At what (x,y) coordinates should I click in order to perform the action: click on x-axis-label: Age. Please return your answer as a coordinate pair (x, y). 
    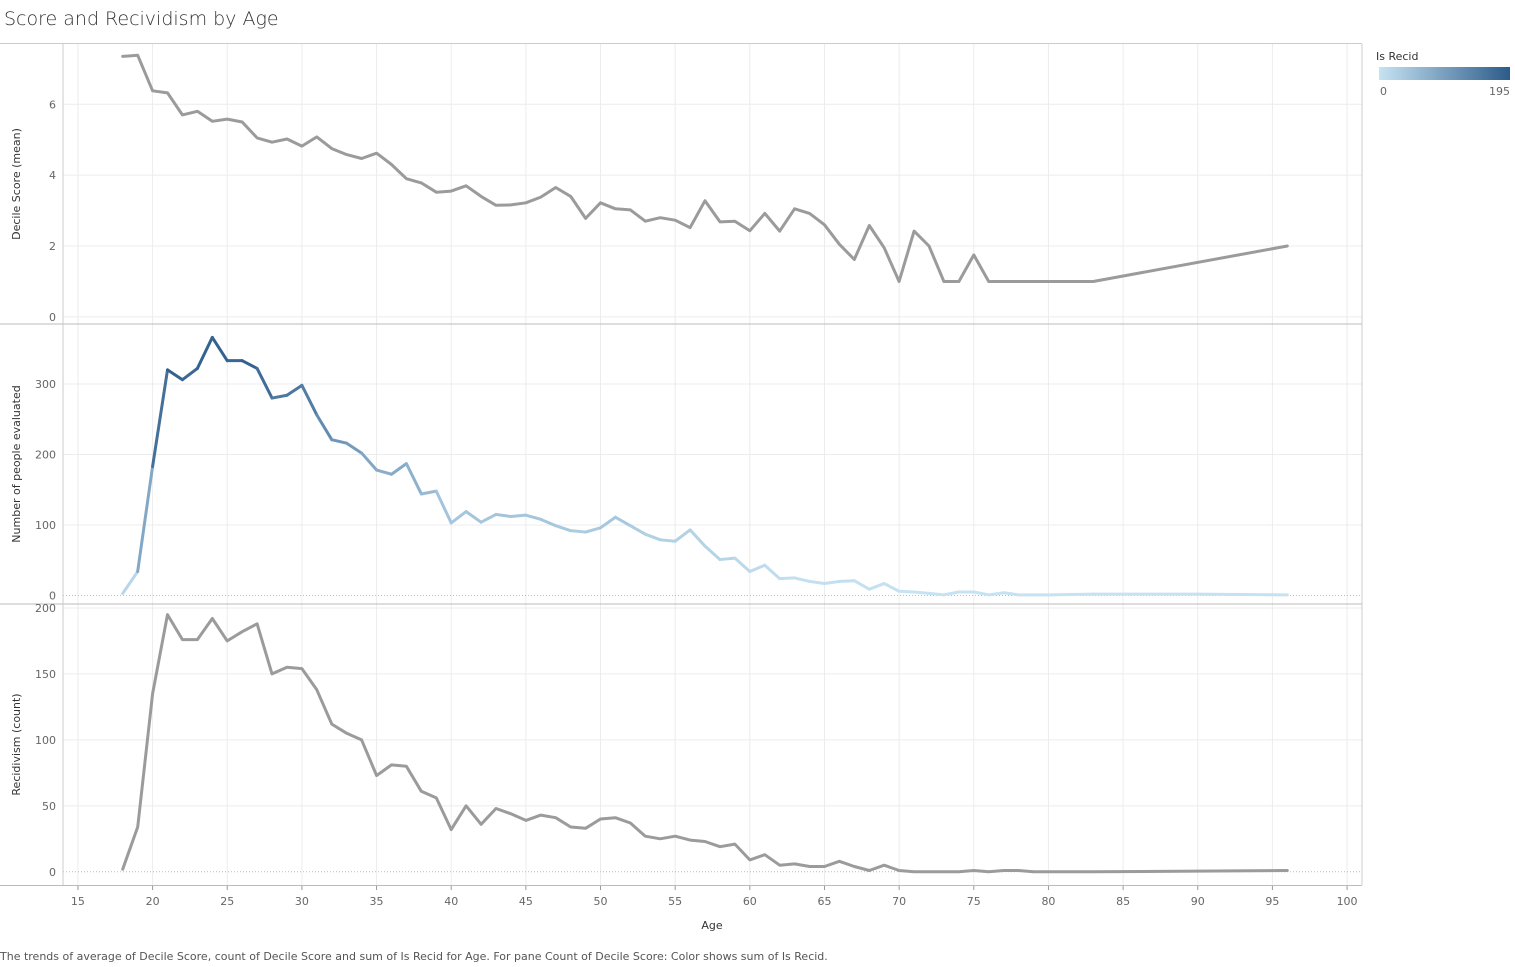
    Looking at the image, I should click on (712, 925).